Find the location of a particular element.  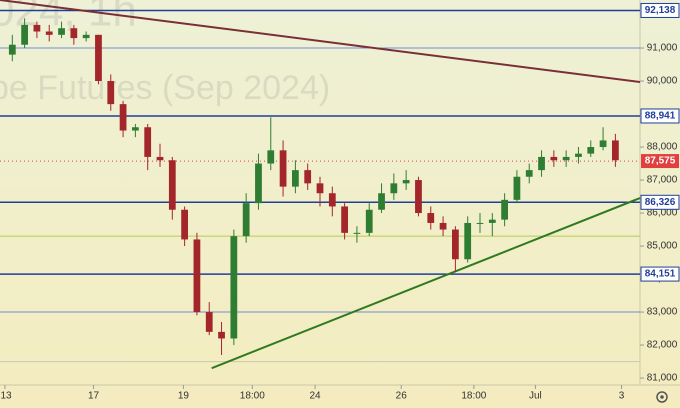

y-tick-label: 81,000 is located at coordinates (662, 378).